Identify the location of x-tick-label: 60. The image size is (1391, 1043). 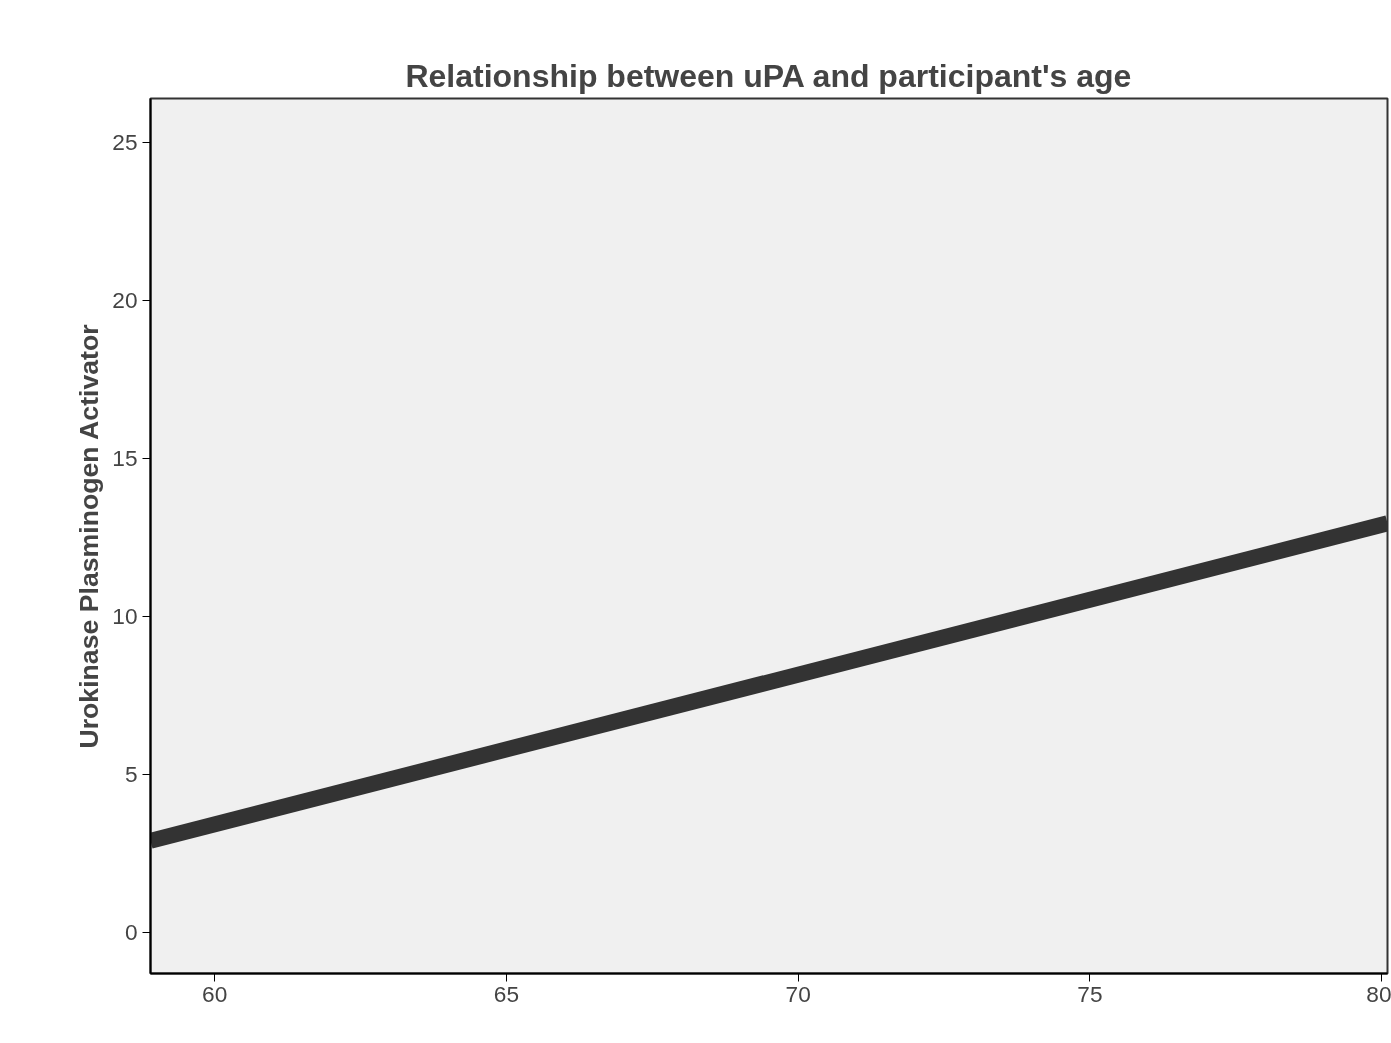
(215, 993).